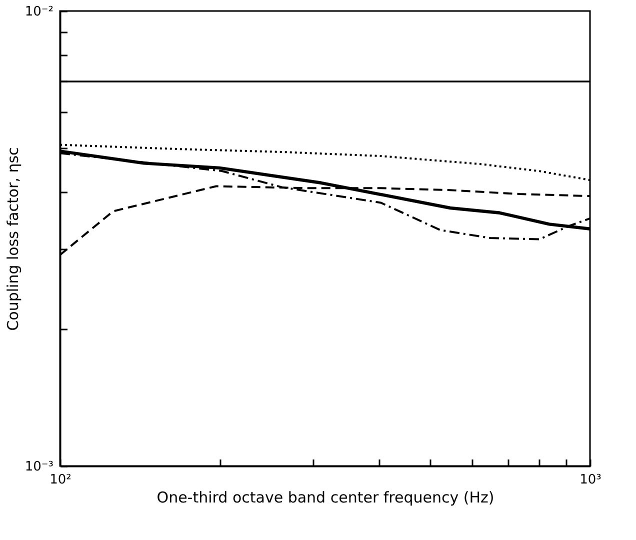 The height and width of the screenshot is (540, 636). I want to click on x-tick-label: 10³, so click(591, 480).